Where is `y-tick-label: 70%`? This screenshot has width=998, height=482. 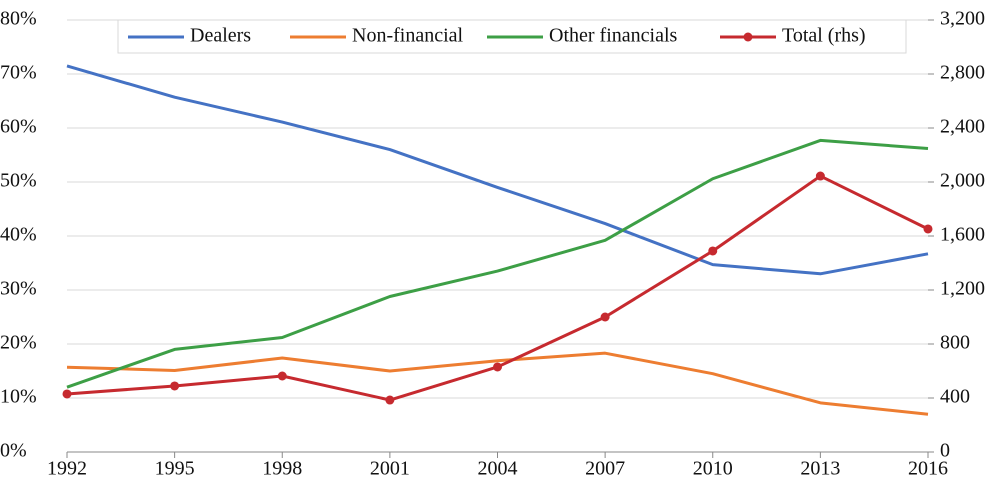
y-tick-label: 70% is located at coordinates (18, 73).